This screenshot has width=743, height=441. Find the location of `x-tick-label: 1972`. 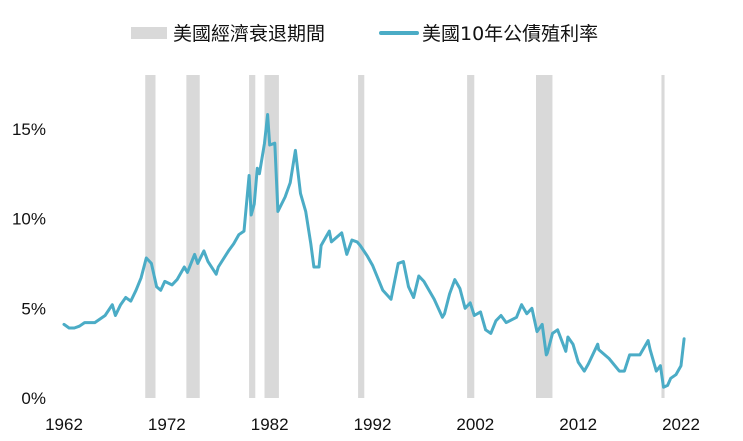

x-tick-label: 1972 is located at coordinates (167, 424).